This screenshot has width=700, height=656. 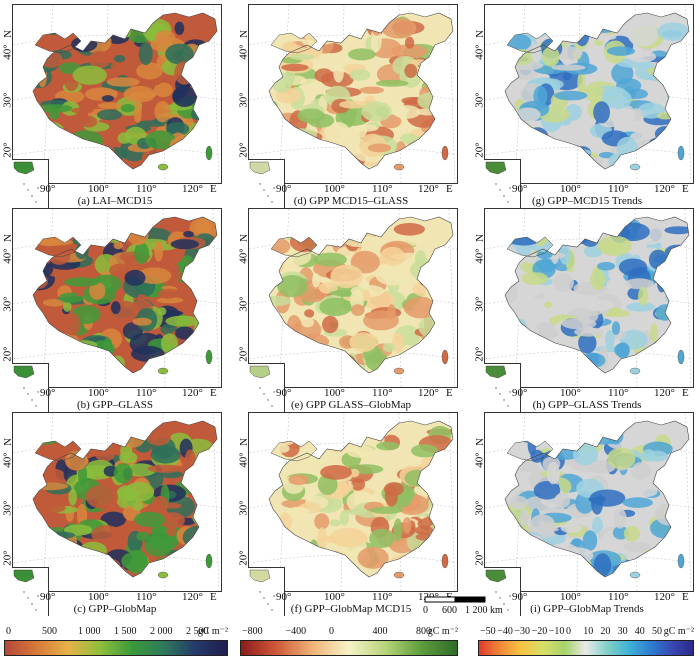 What do you see at coordinates (657, 631) in the screenshot?
I see `colorbar-tick-label: 50` at bounding box center [657, 631].